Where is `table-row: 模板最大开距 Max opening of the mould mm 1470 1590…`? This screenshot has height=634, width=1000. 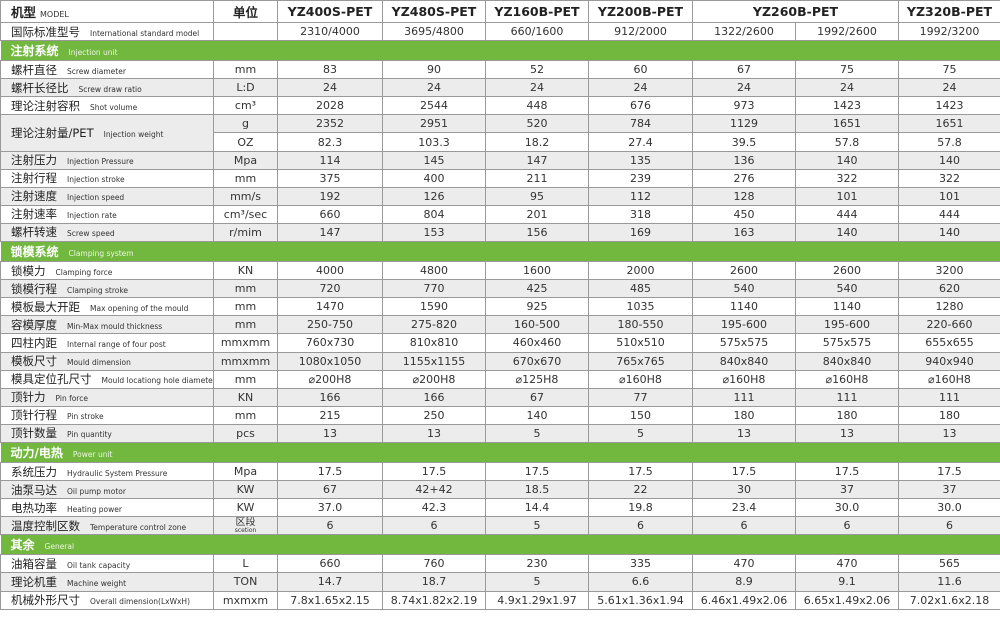 table-row: 模板最大开距 Max opening of the mould mm 1470 1590… is located at coordinates (500, 307).